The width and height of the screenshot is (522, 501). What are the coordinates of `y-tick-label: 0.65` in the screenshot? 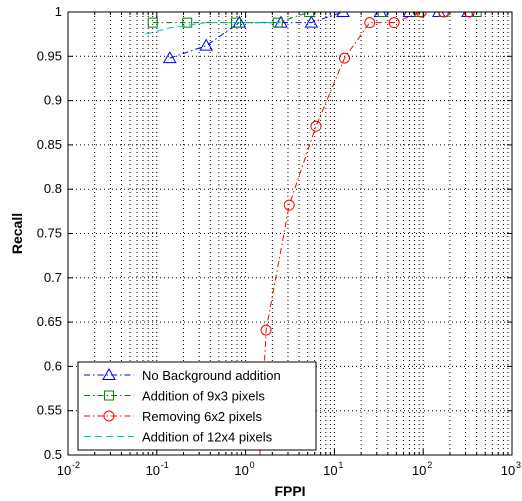 It's located at (49, 321).